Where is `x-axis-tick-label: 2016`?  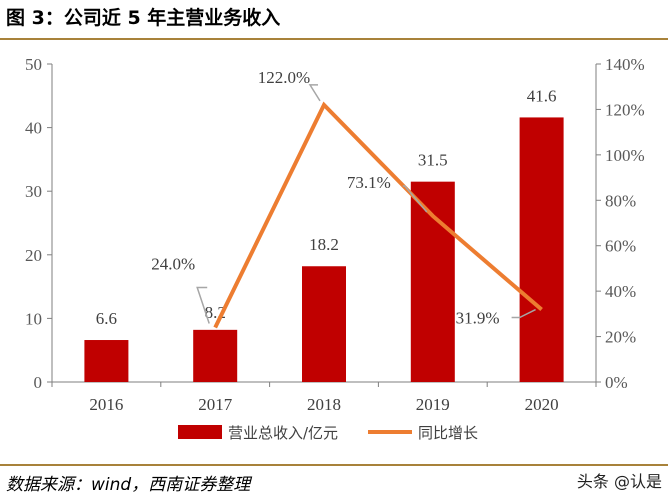
x-axis-tick-label: 2016 is located at coordinates (106, 404).